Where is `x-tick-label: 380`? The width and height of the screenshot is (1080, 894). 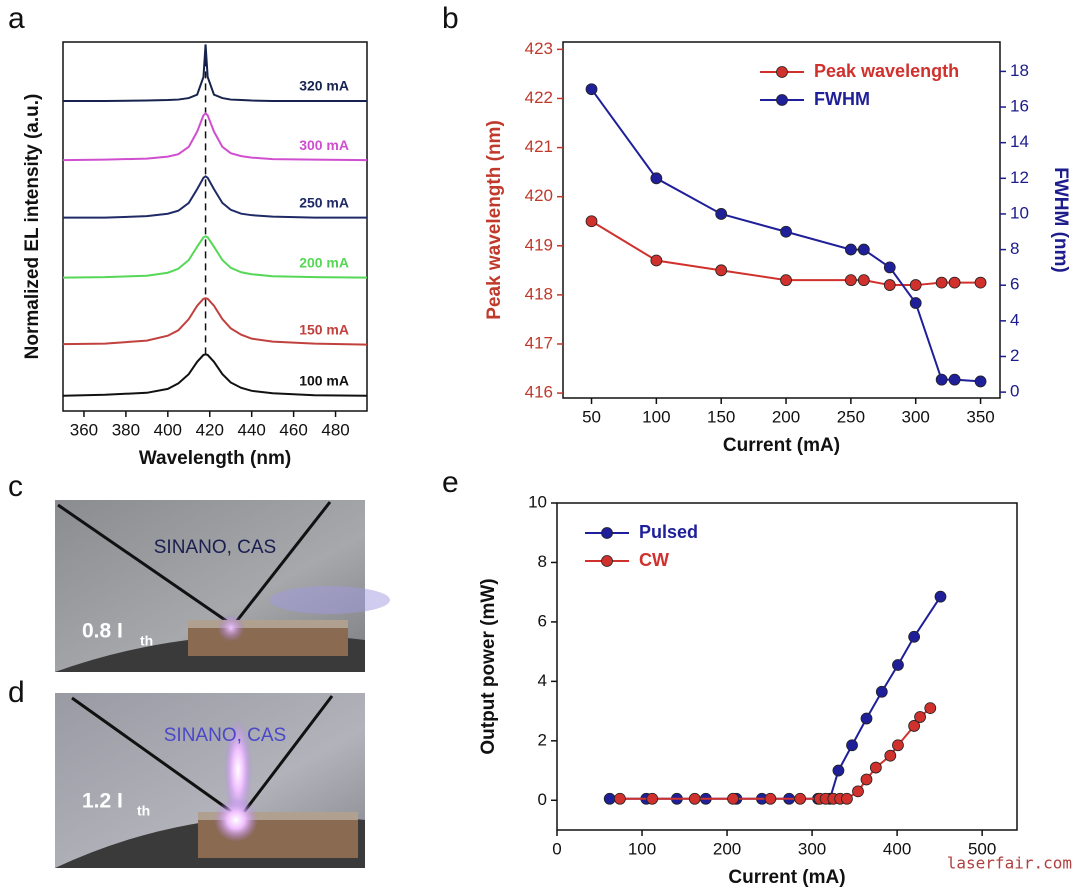
x-tick-label: 380 is located at coordinates (126, 429).